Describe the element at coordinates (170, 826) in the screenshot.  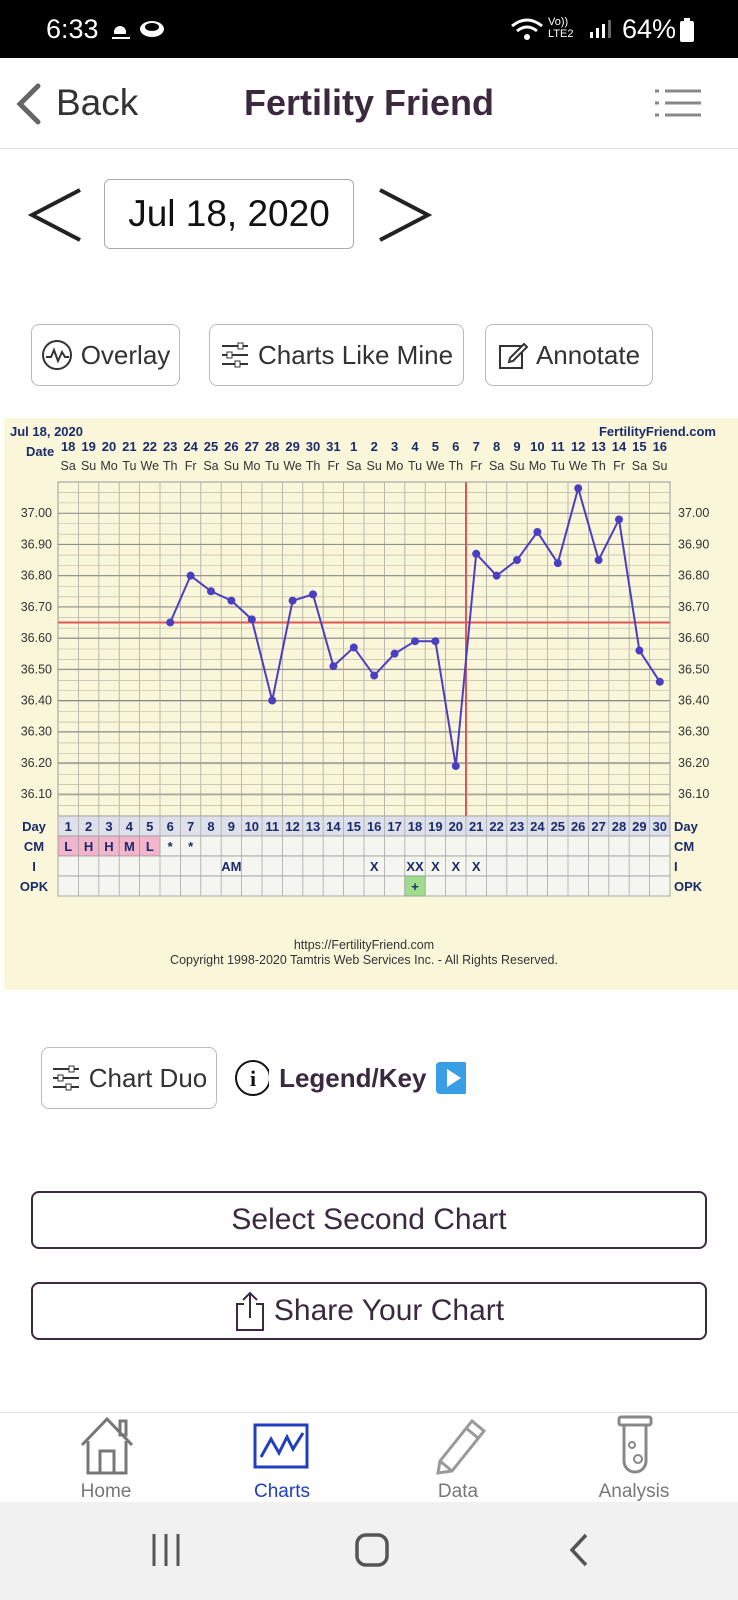
I see `row-day-value: 6` at that location.